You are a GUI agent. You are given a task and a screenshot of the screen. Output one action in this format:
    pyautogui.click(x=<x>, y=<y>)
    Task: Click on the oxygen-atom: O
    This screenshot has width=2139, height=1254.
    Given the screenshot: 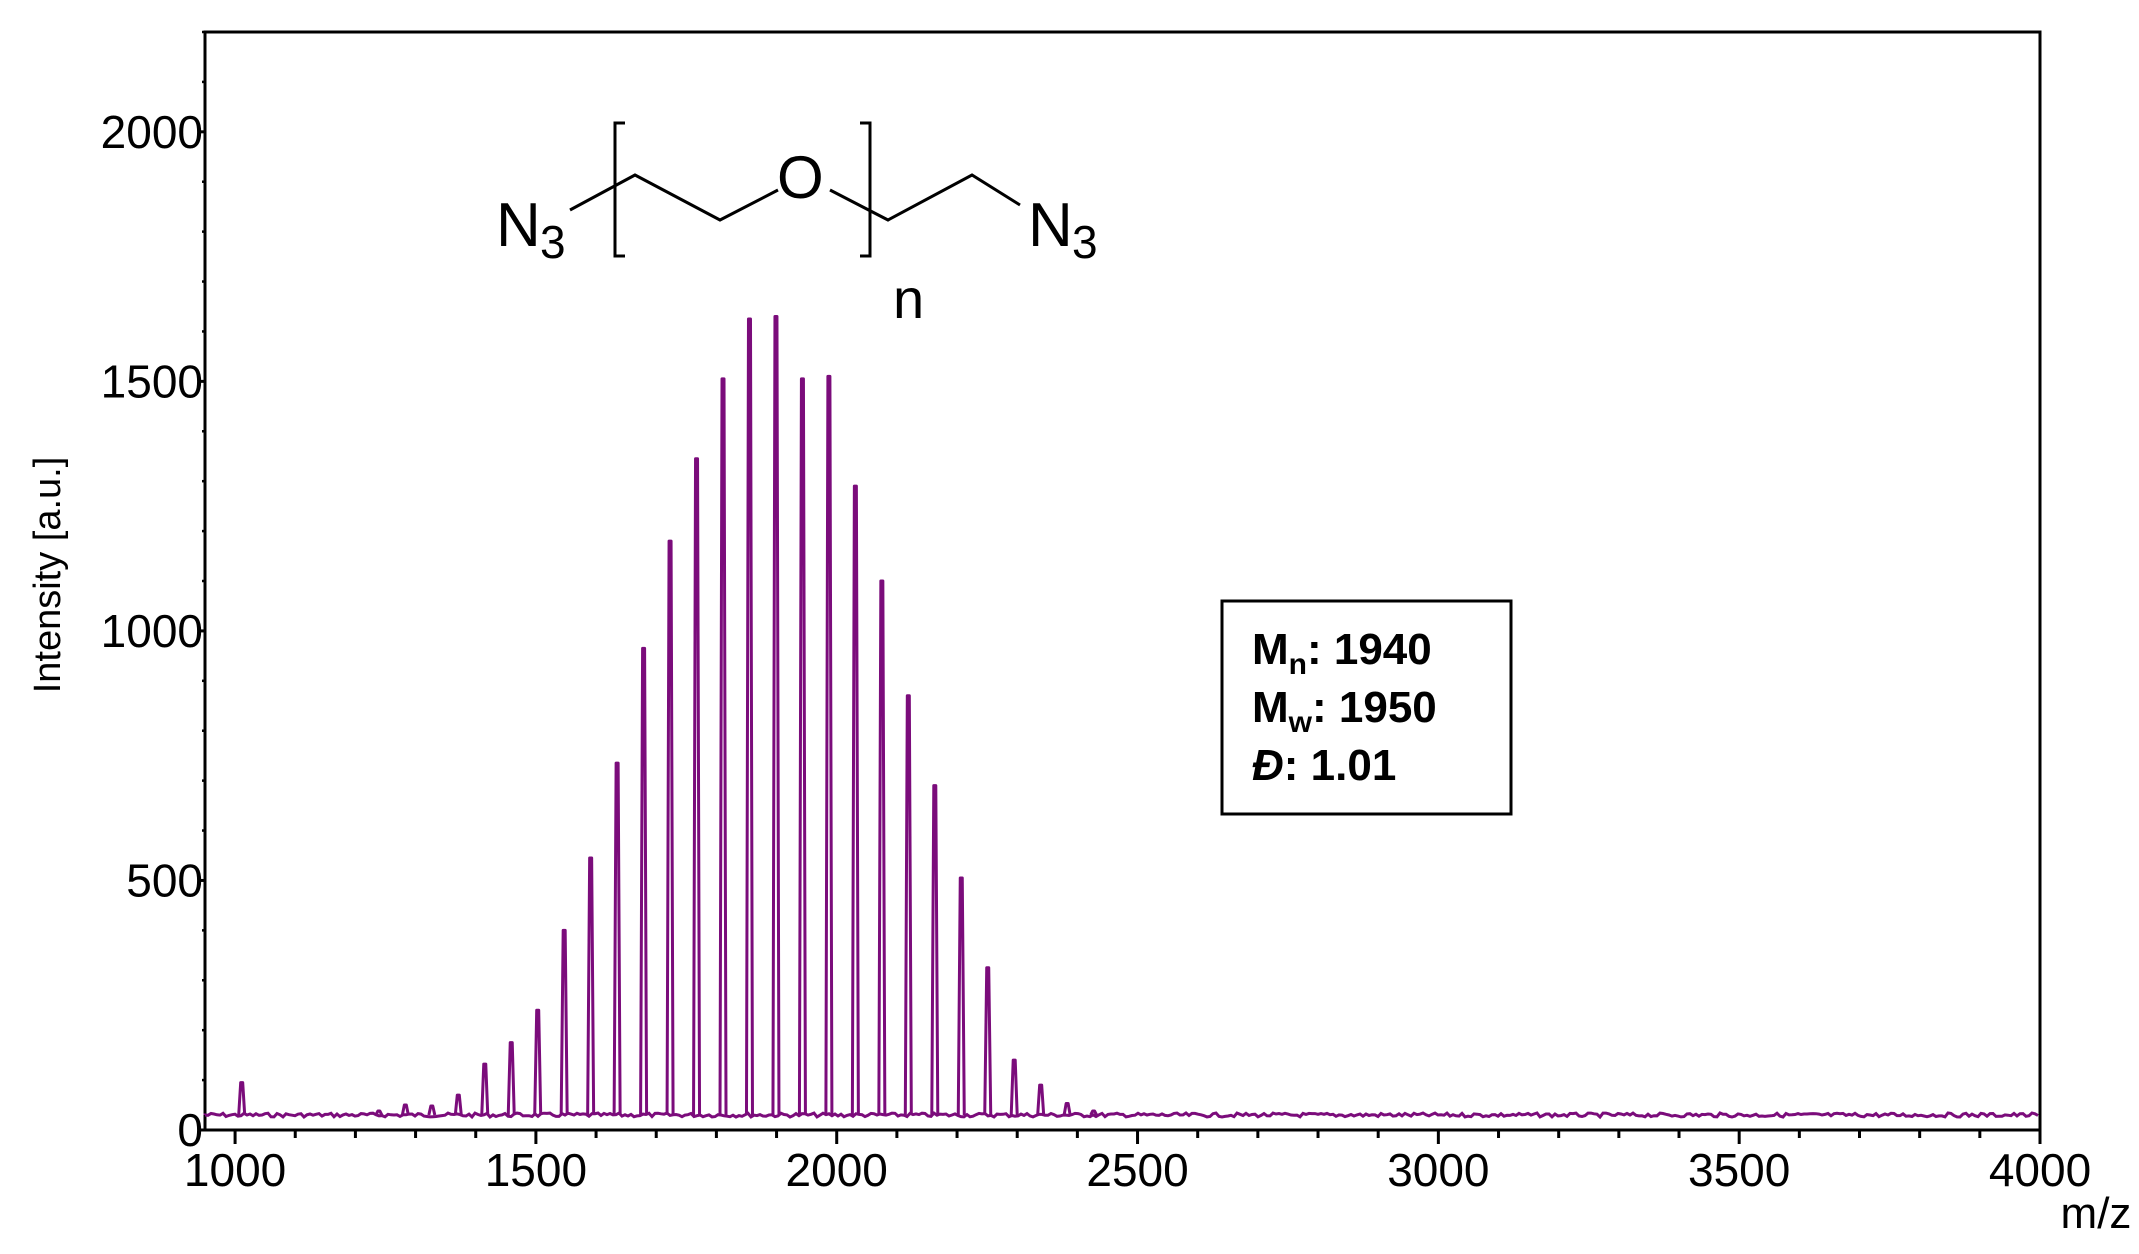 What is the action you would take?
    pyautogui.click(x=800, y=177)
    